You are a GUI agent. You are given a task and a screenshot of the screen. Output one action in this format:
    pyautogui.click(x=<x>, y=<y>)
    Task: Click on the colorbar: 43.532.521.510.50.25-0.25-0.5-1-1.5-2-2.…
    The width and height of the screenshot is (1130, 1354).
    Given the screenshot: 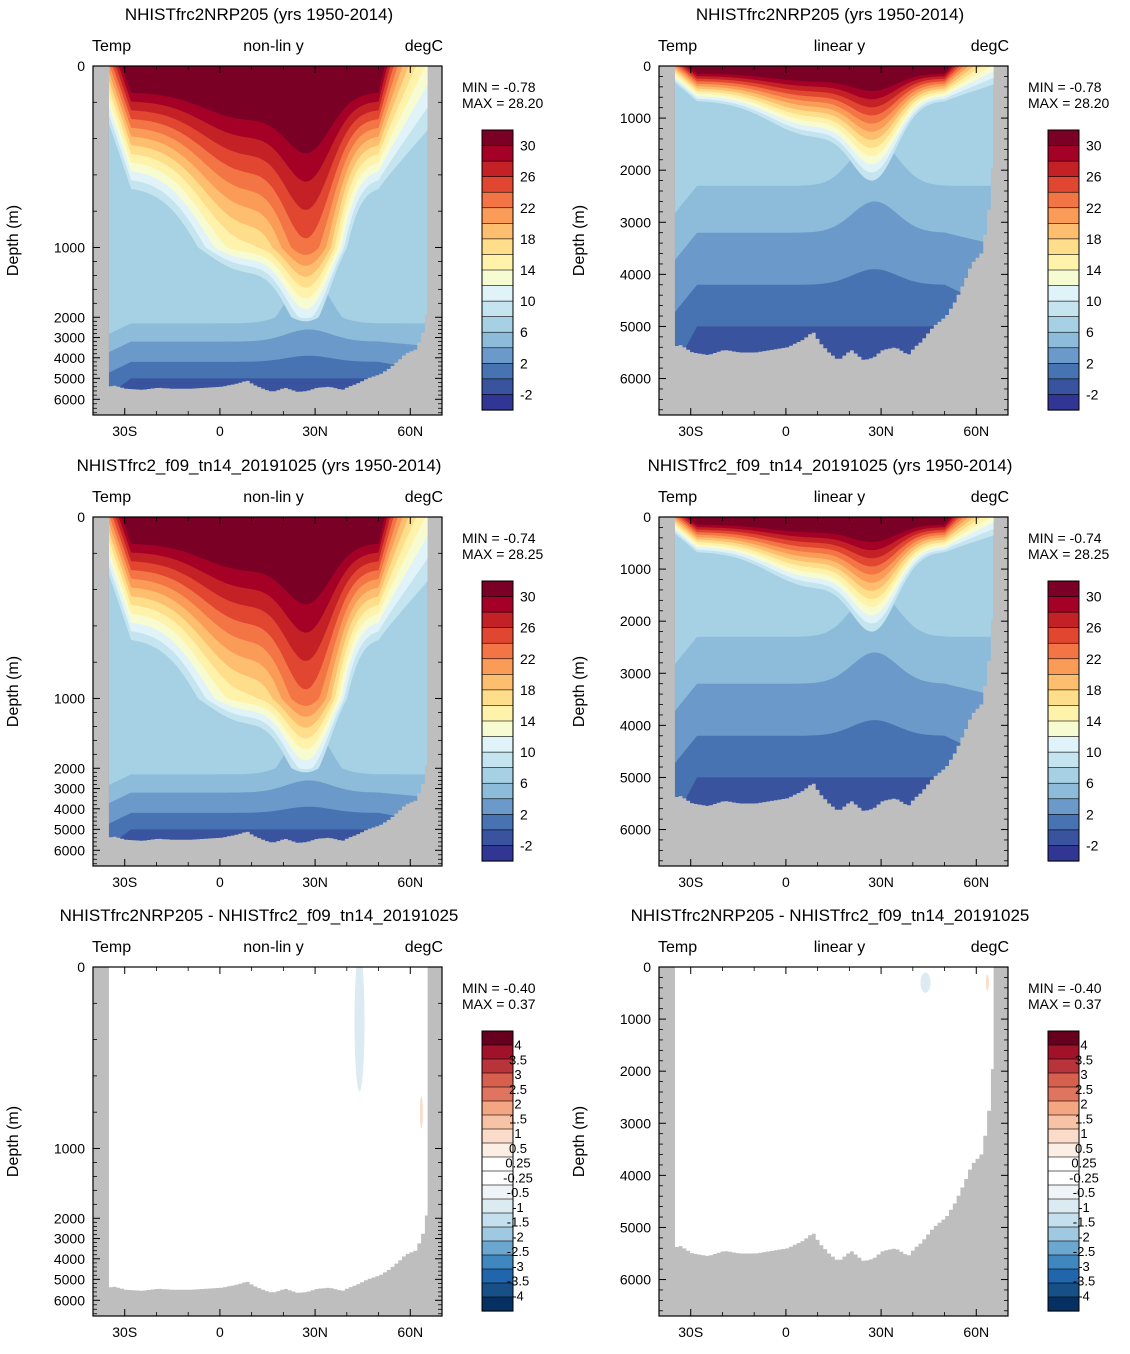 What is the action you would take?
    pyautogui.click(x=1073, y=1171)
    